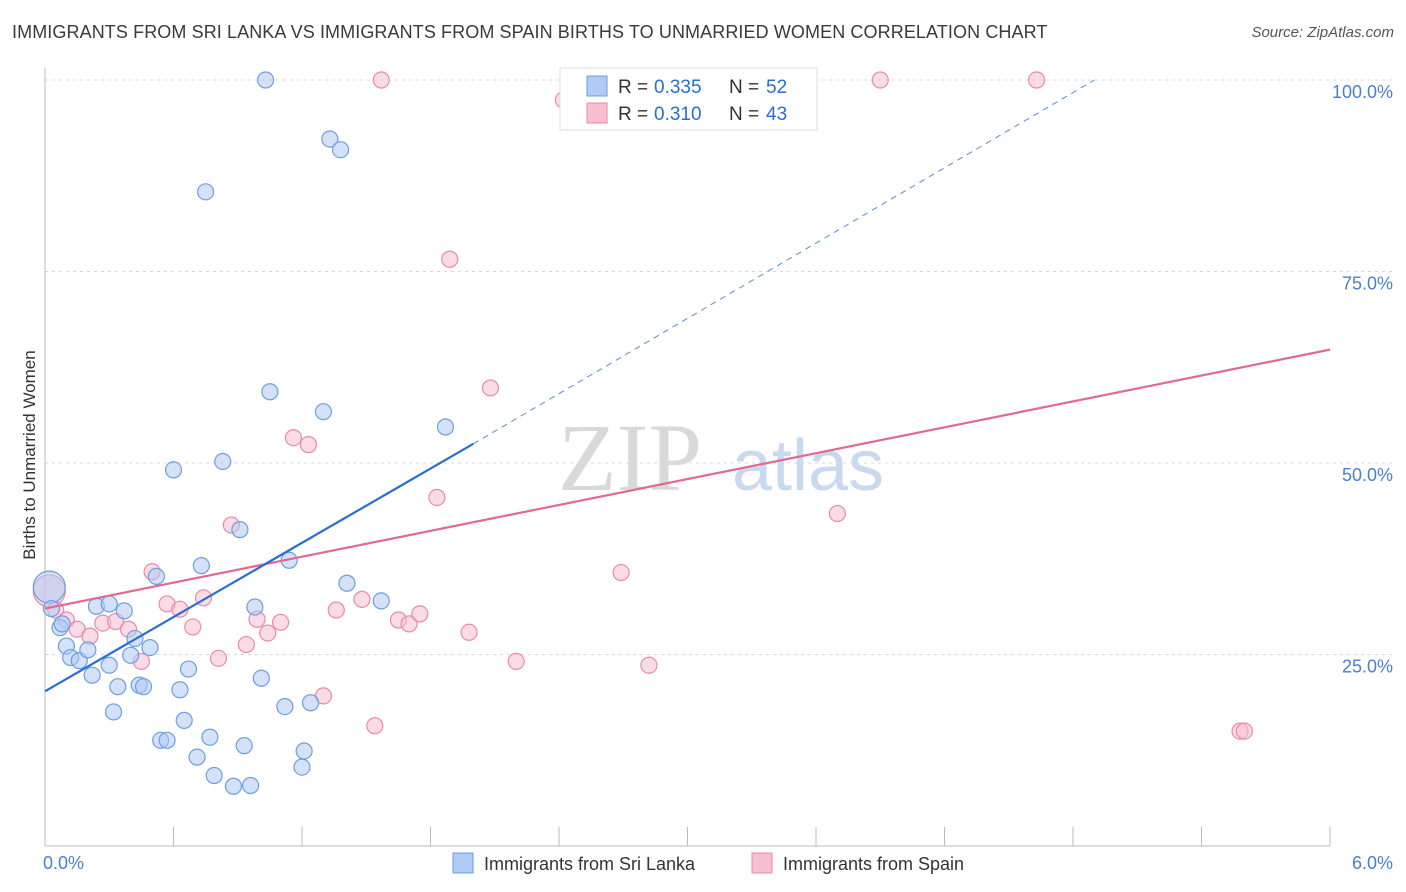  Describe the element at coordinates (630, 457) in the screenshot. I see `watermark-zip: ZIP` at that location.